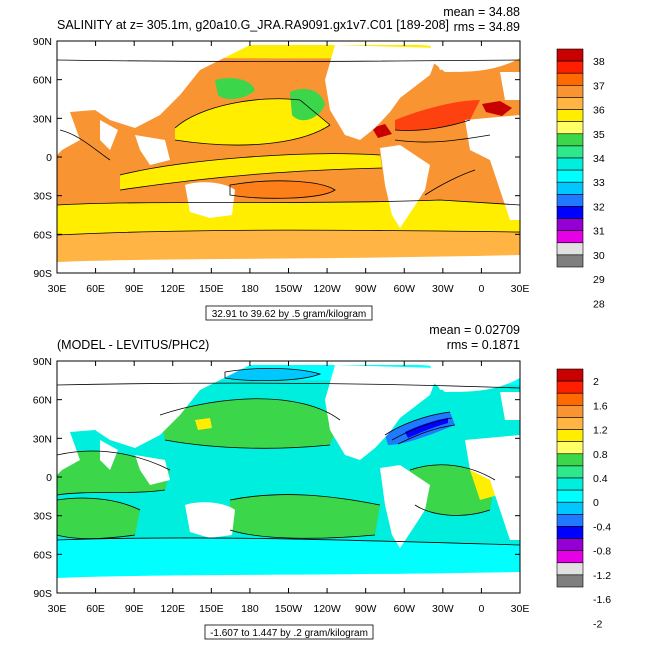 Image resolution: width=647 pixels, height=647 pixels. I want to click on difference-colorbar-label-4: 0.4, so click(600, 479).